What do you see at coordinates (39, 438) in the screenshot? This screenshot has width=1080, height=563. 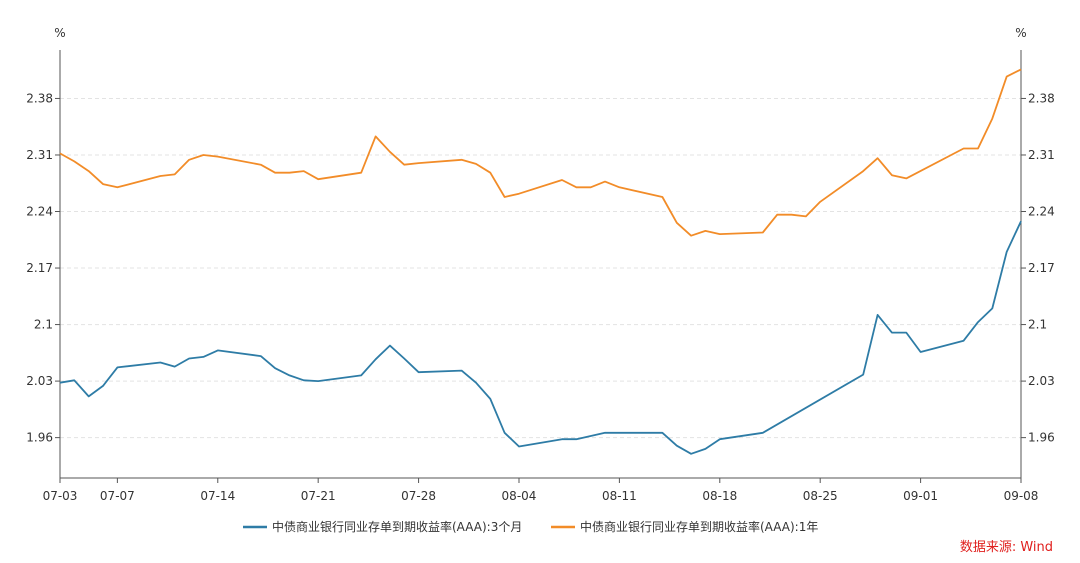 I see `y-tick-label-left-0: 1.96` at bounding box center [39, 438].